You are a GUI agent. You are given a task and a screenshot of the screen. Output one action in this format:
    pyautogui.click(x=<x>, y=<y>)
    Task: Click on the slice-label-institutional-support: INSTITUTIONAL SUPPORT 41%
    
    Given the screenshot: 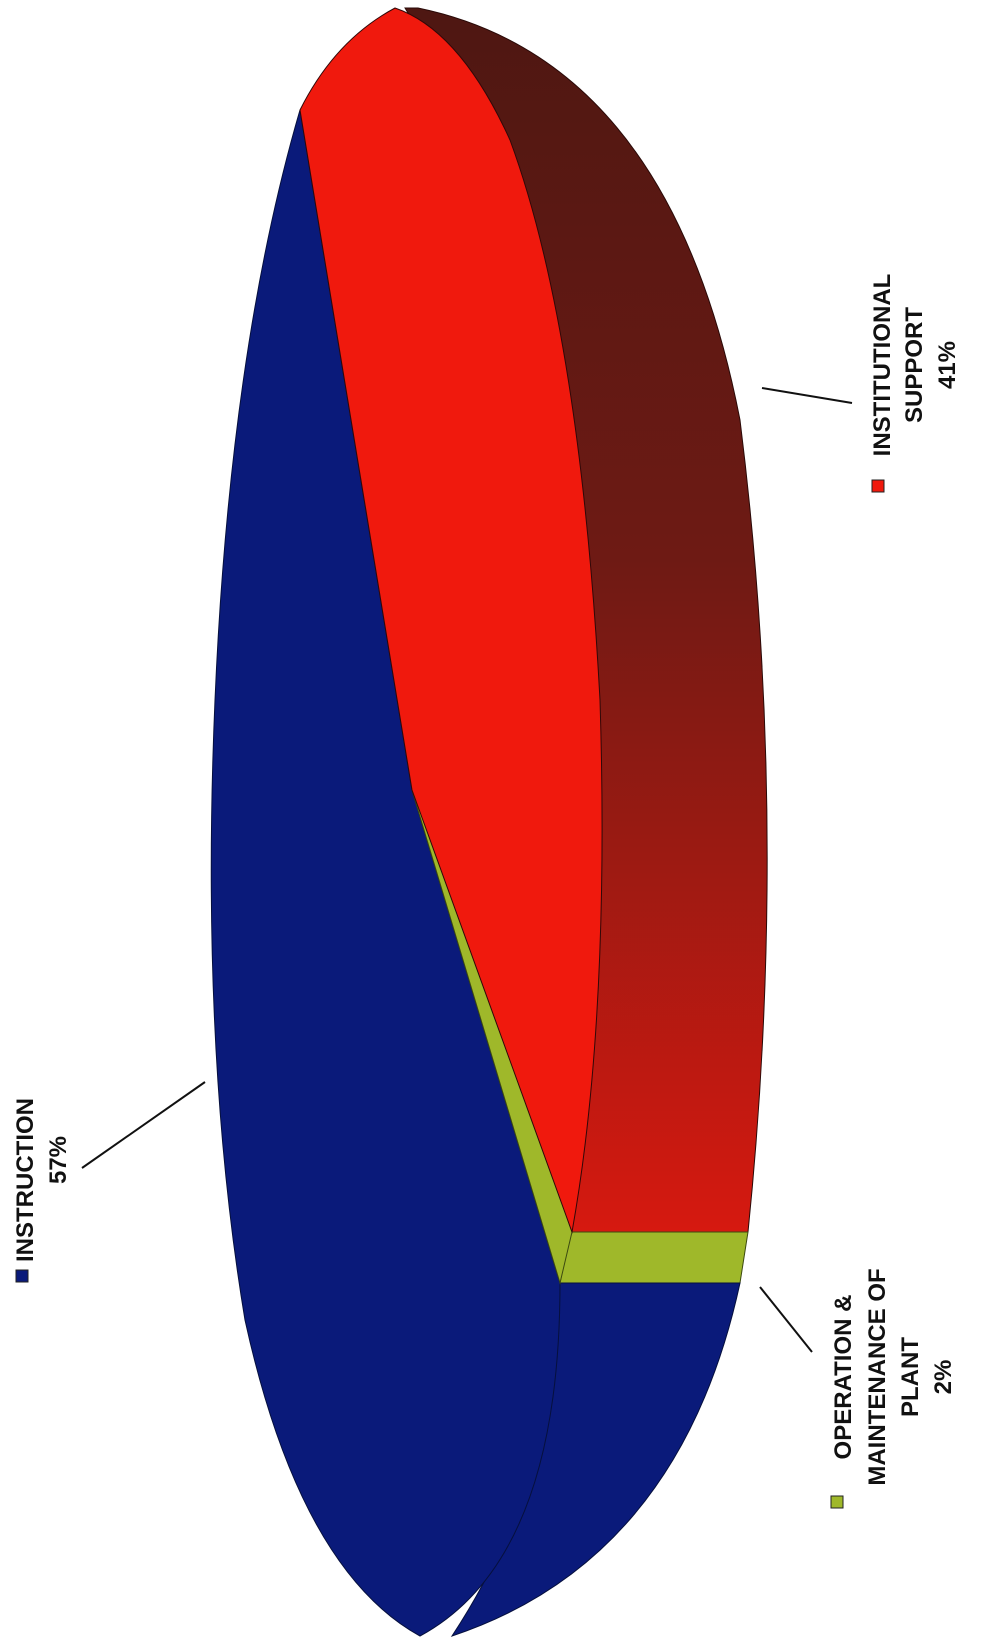 What is the action you would take?
    pyautogui.click(x=915, y=383)
    